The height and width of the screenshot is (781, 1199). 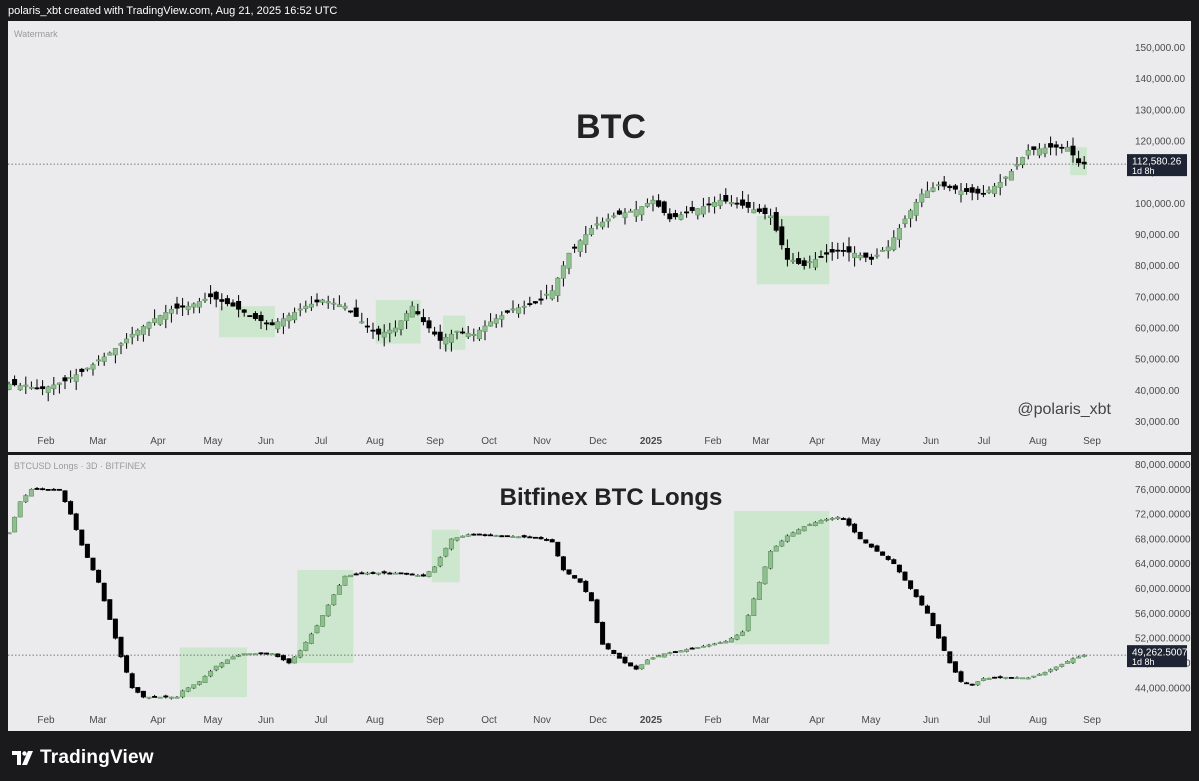 I want to click on x-tick-label: Jun, so click(x=931, y=441).